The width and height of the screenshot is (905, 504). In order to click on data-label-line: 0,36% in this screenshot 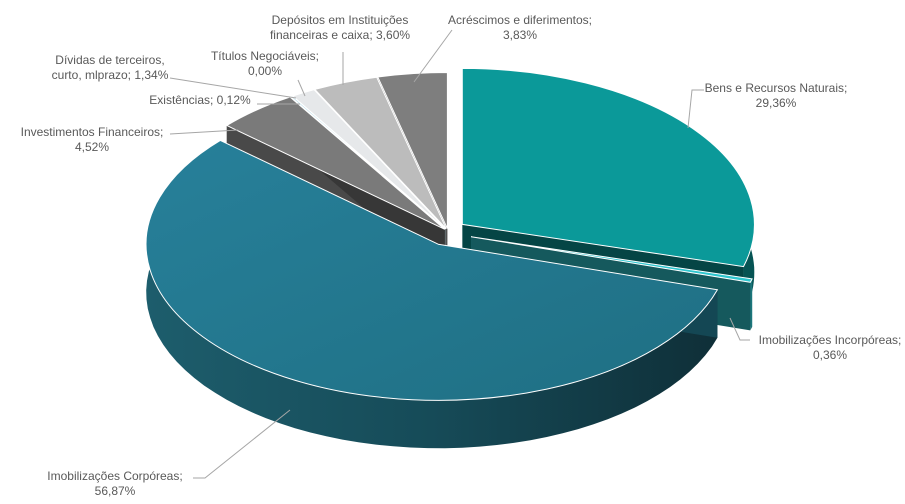, I will do `click(830, 355)`.